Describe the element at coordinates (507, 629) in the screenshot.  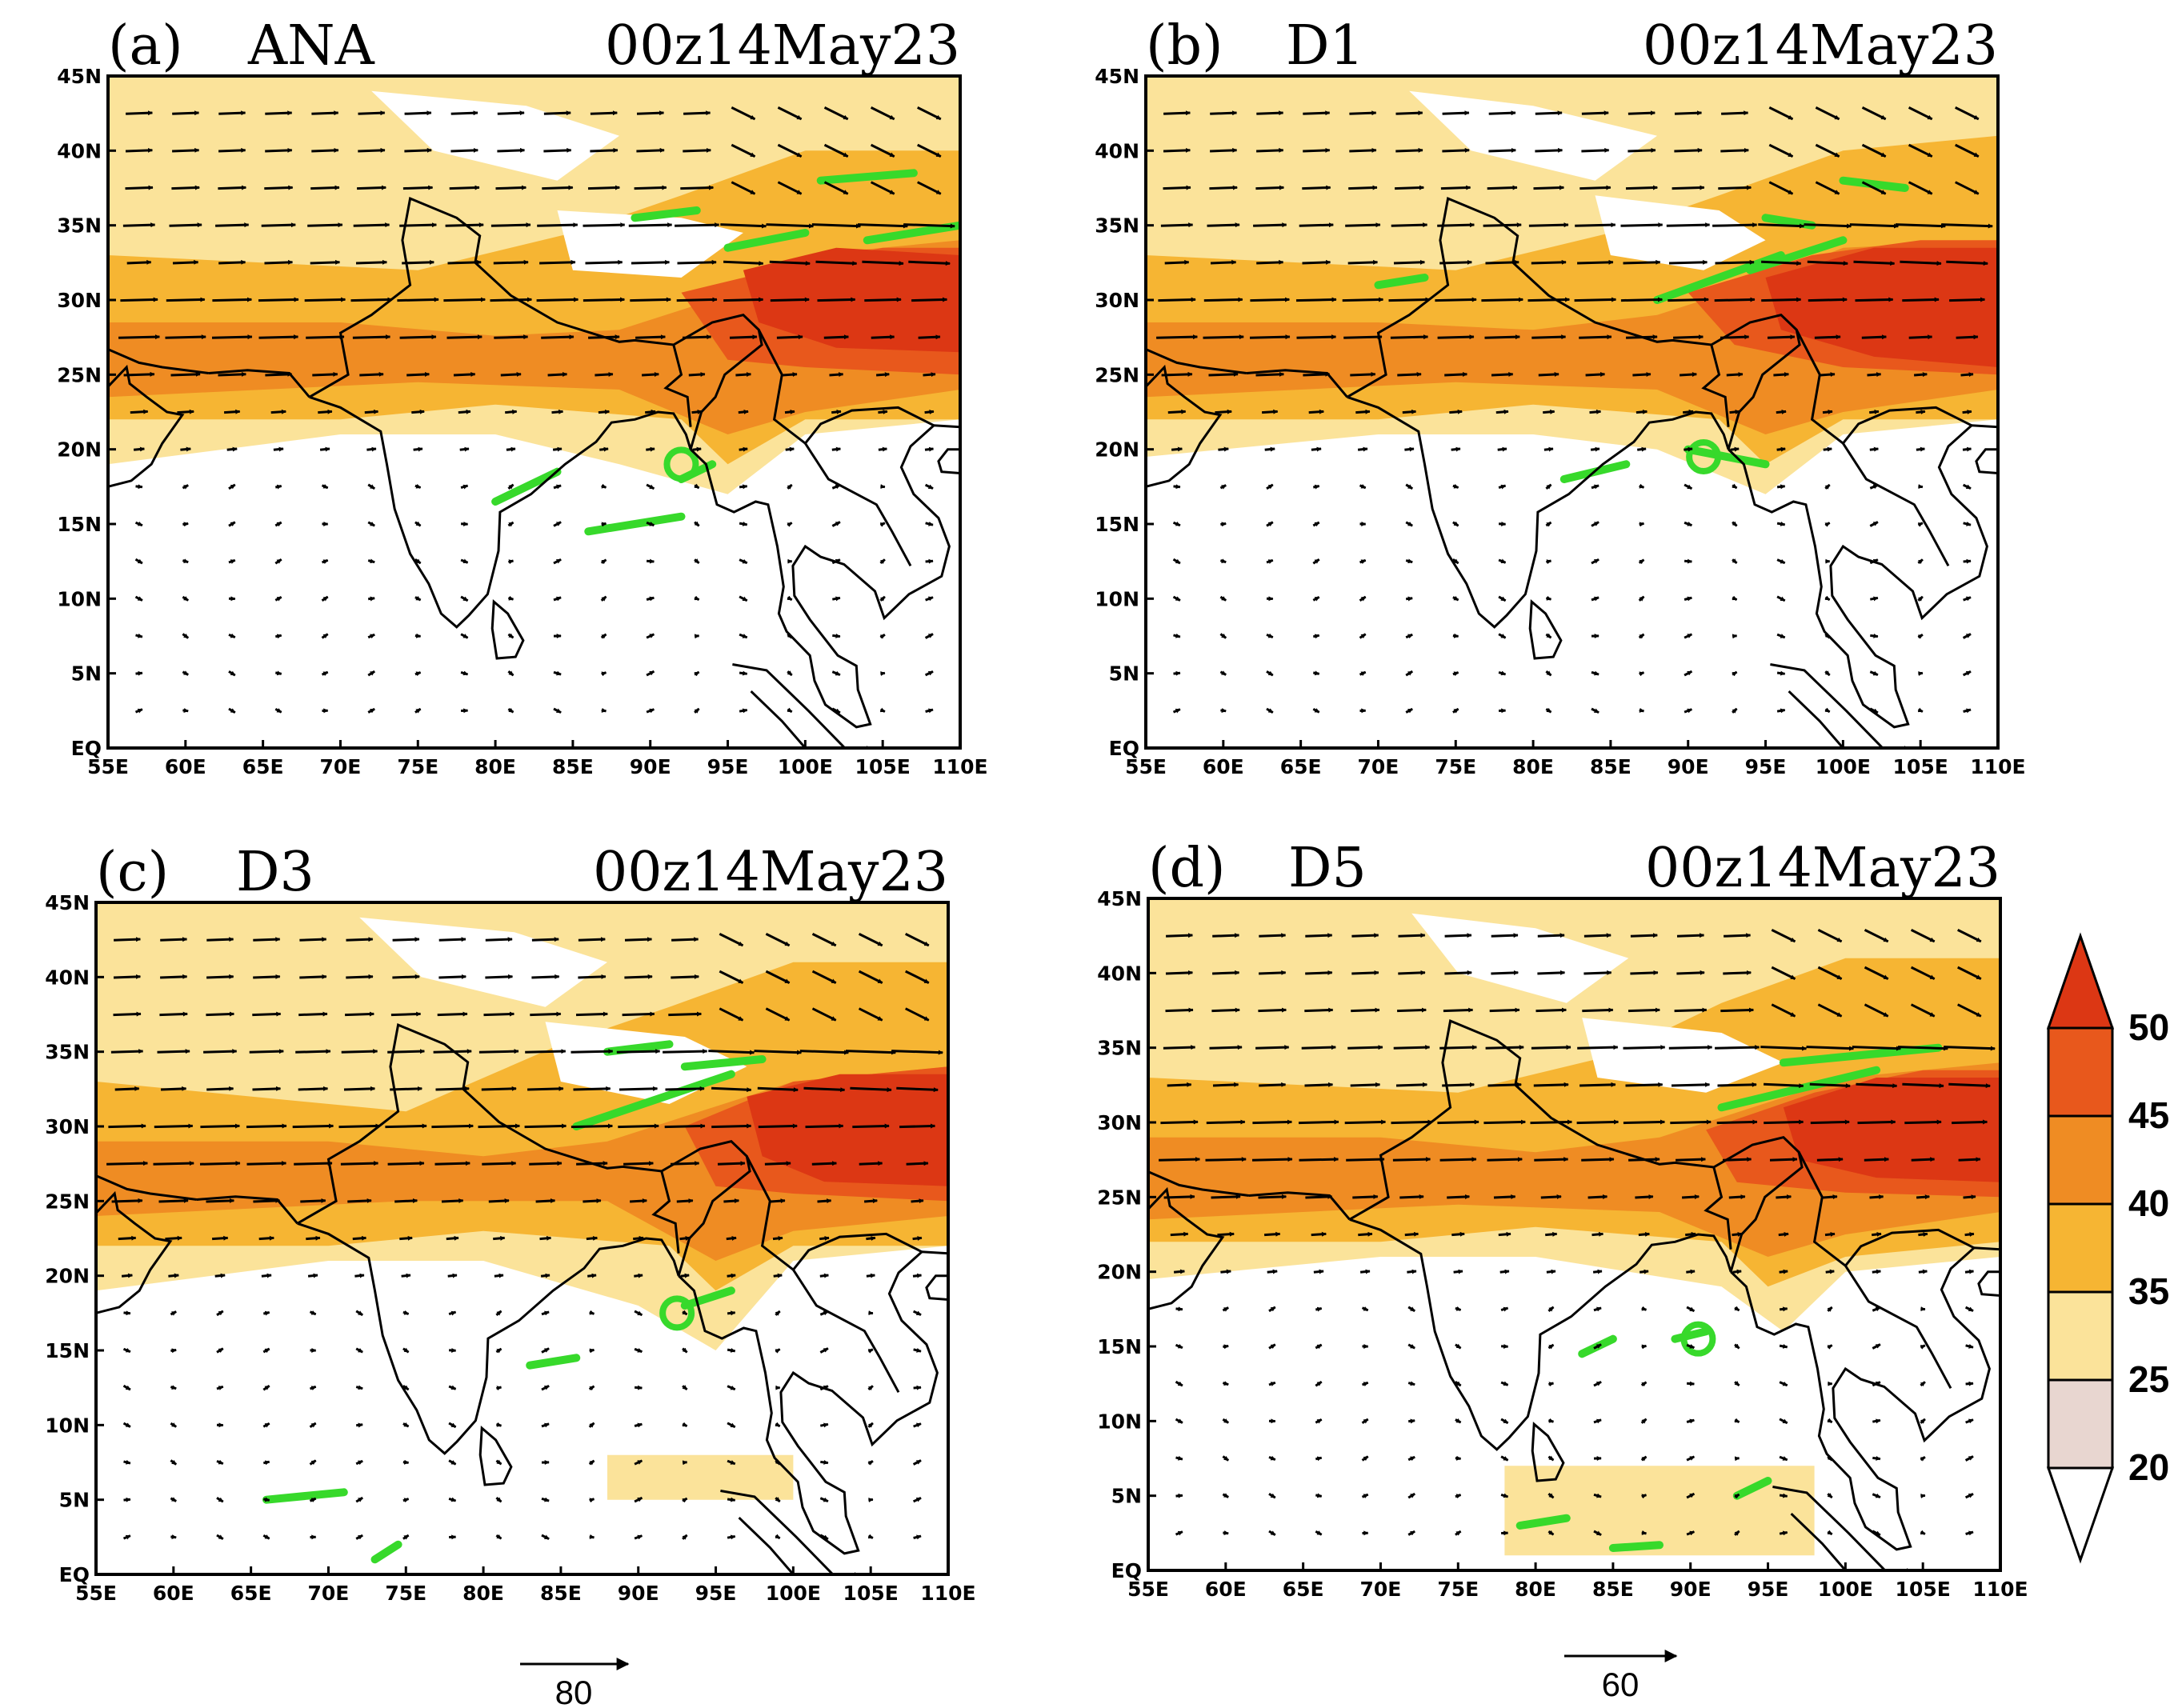
I see `sri-lanka-outline` at that location.